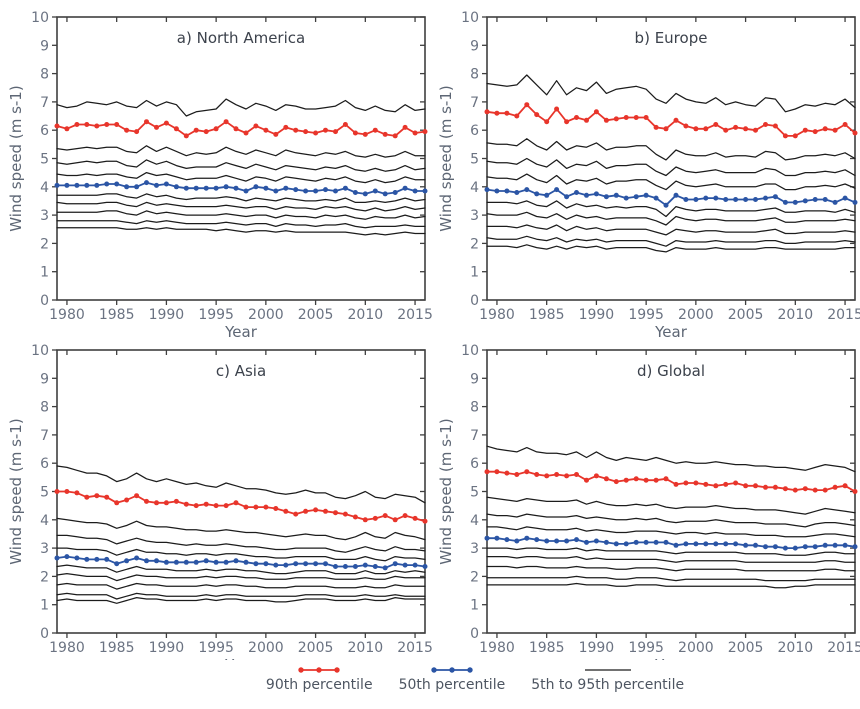  Describe the element at coordinates (474, 46) in the screenshot. I see `panel-b-ytick-9: 9` at that location.